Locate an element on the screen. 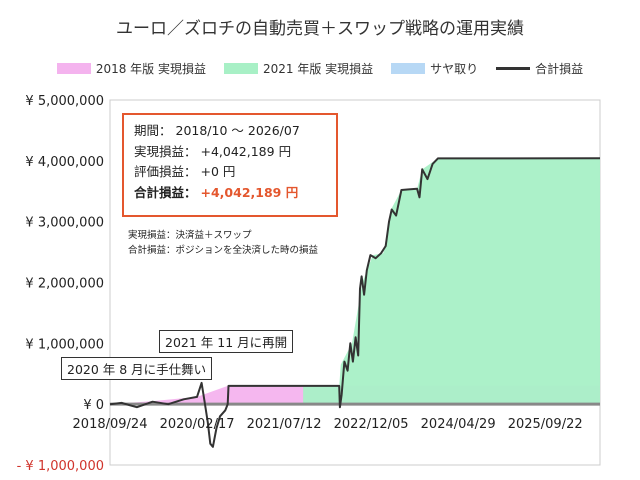 The width and height of the screenshot is (640, 480). legend: 2018 年版 実現損益 2021 年版 実現損益 サヤ取り 合計損益 is located at coordinates (320, 68).